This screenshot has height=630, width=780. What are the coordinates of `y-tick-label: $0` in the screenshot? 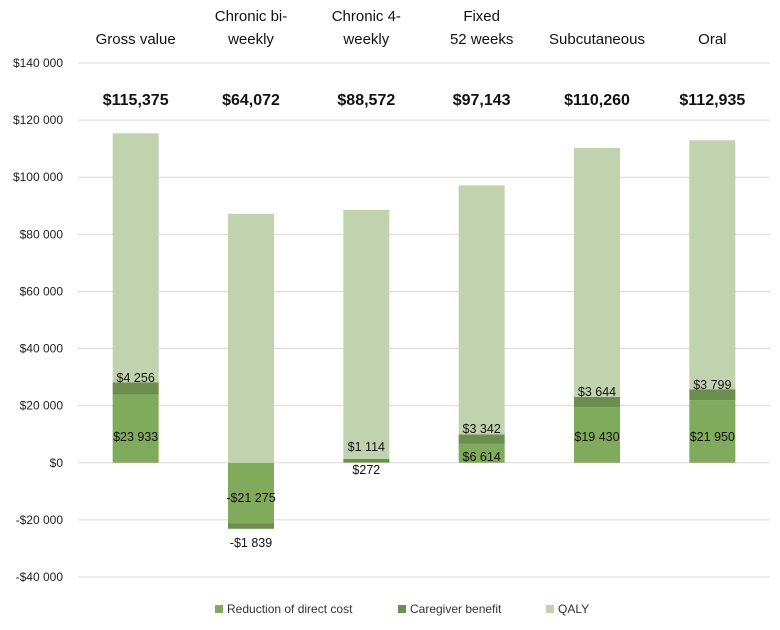 It's located at (57, 463).